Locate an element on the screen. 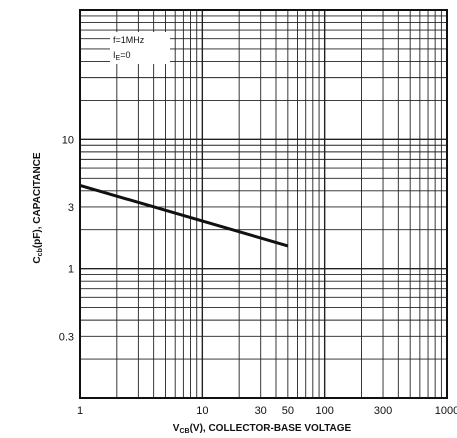  y-tick-label: 0.3 is located at coordinates (66, 337).